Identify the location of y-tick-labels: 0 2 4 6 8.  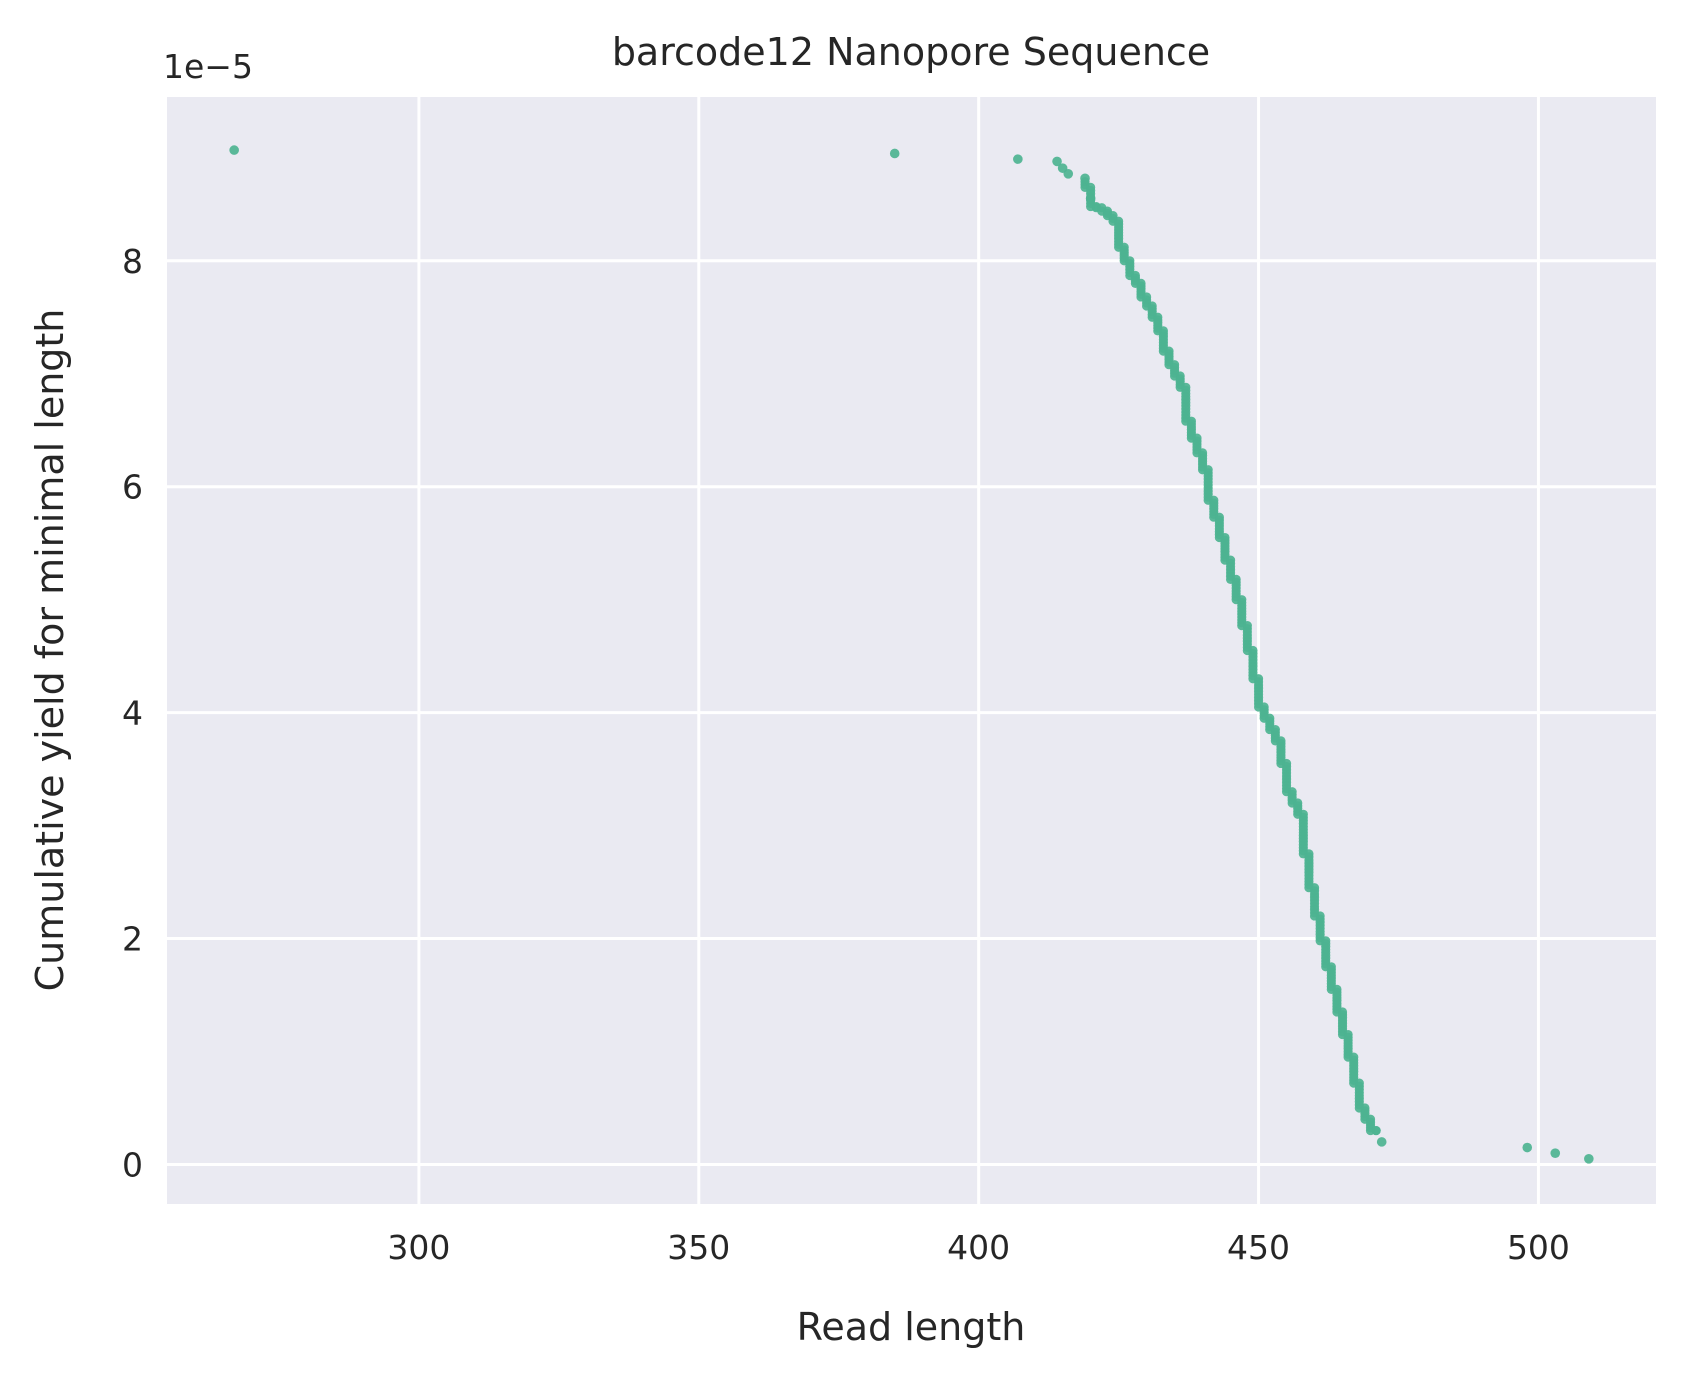
(132, 713).